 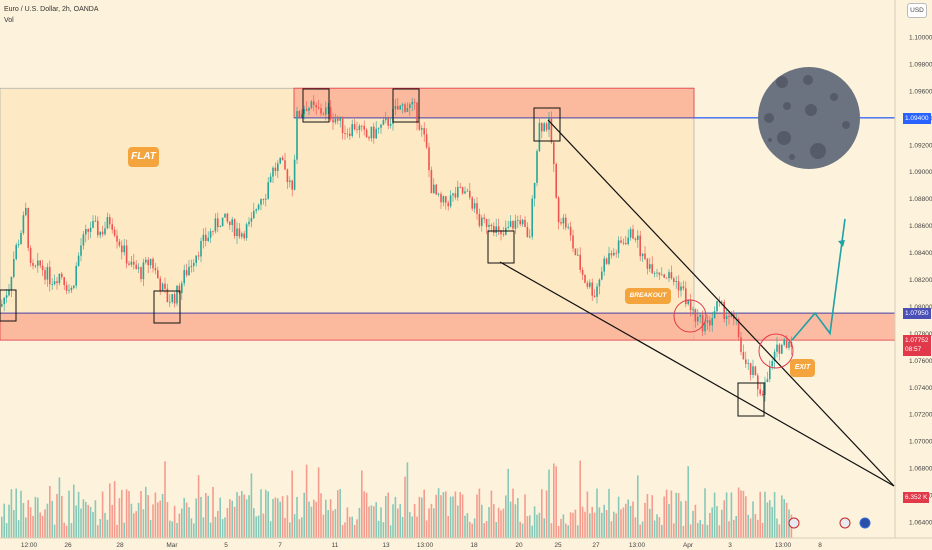 I want to click on exit-circle, so click(x=776, y=351).